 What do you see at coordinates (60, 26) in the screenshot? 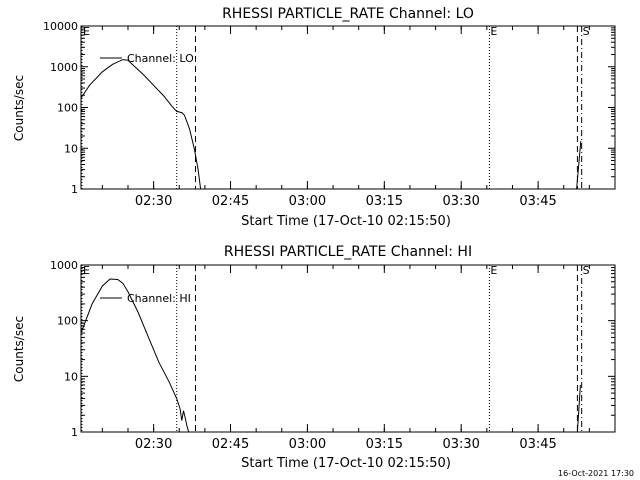
I see `y-tick-label: 10000` at bounding box center [60, 26].